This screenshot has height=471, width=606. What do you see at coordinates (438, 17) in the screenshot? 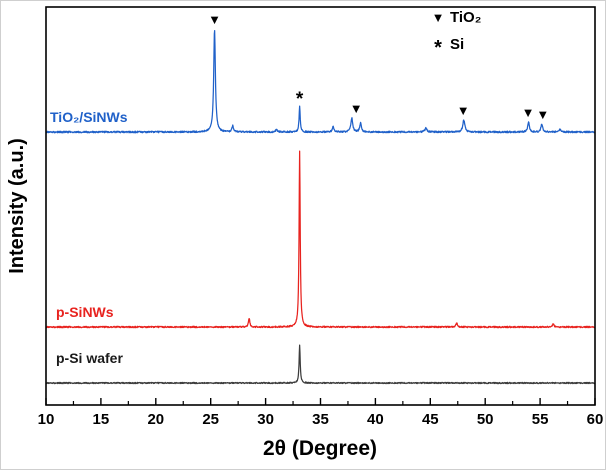
I see `legend-tio2-symbol: ▼` at bounding box center [438, 17].